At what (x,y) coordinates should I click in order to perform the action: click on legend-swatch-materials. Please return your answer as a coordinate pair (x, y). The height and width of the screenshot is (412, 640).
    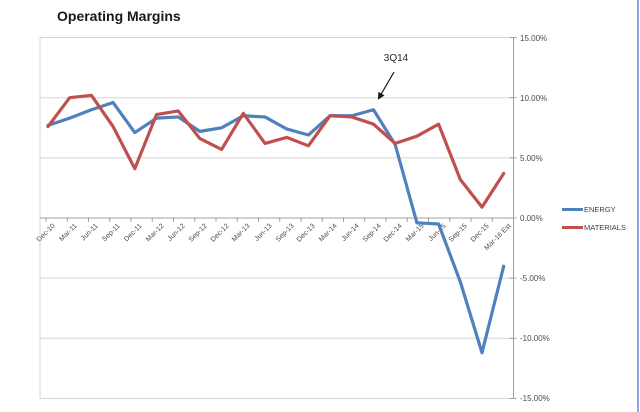
    Looking at the image, I should click on (572, 227).